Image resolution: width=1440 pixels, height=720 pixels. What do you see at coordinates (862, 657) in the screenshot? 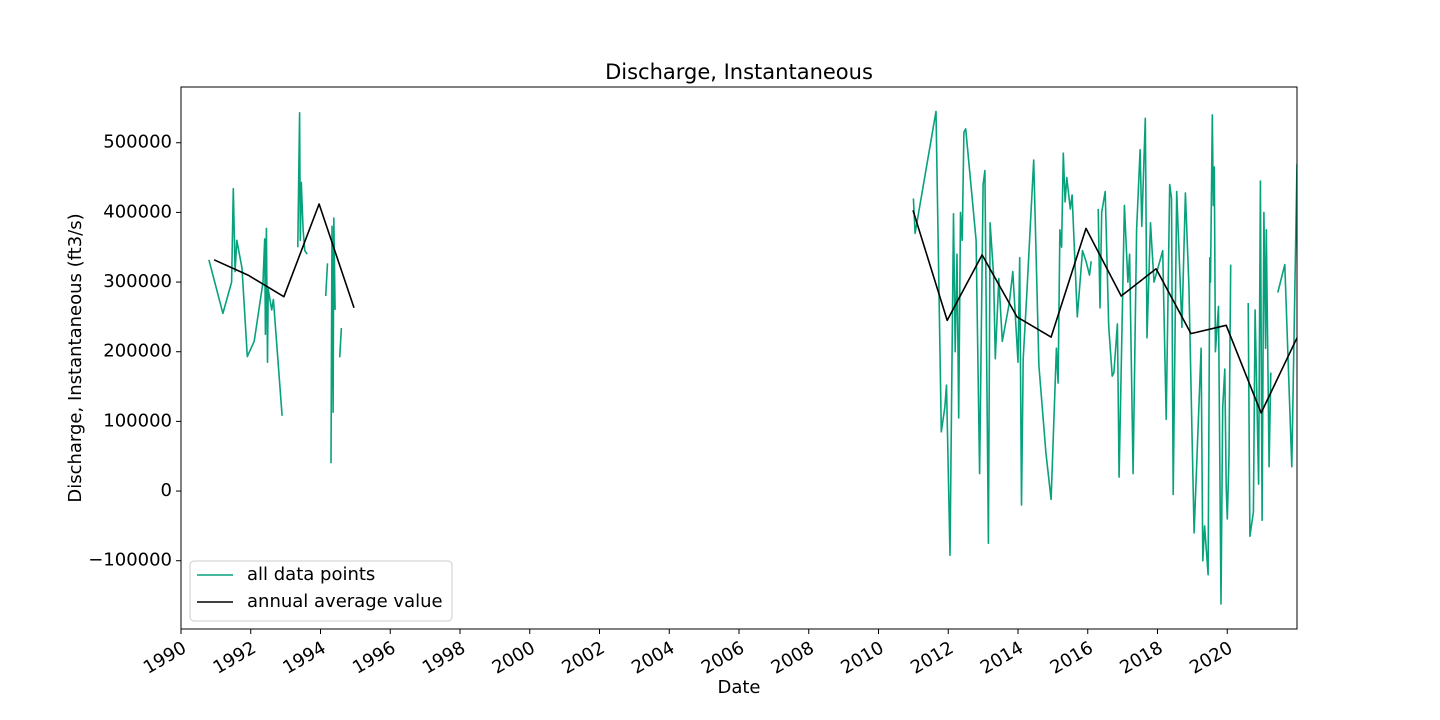
I see `x-tick-label: 2010` at bounding box center [862, 657].